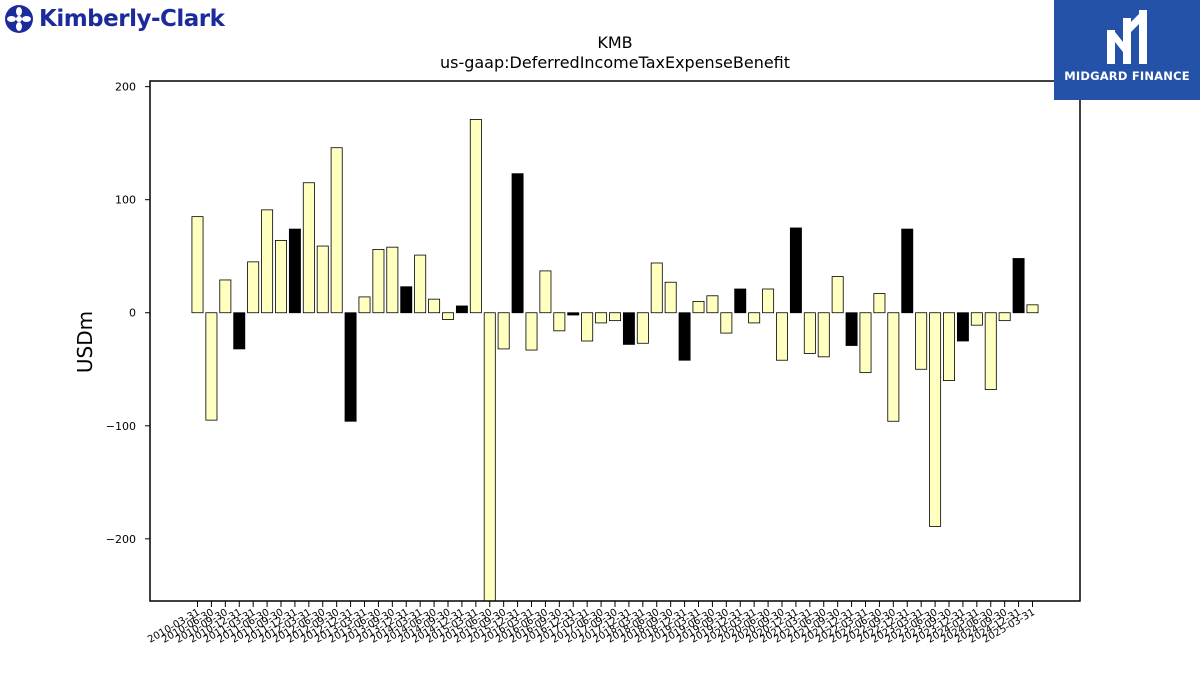 This screenshot has height=675, width=1200. I want to click on chart-subtitle: us-gaap:DeferredIncomeTaxExpenseBenefit, so click(615, 62).